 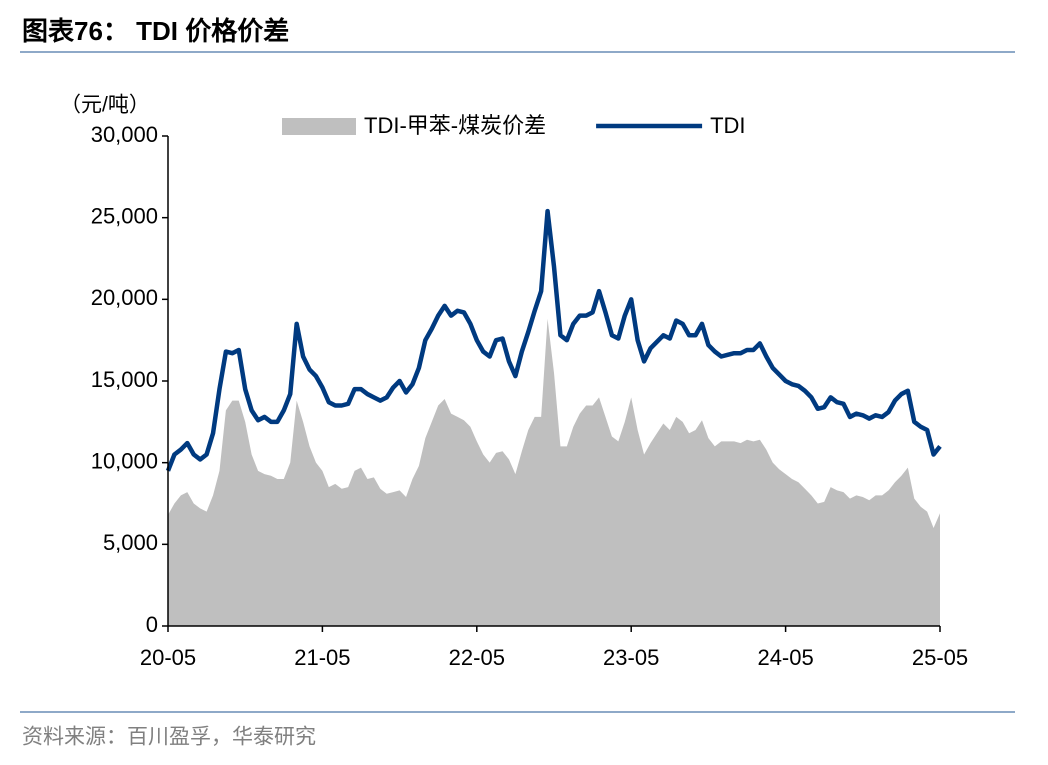 What do you see at coordinates (124, 379) in the screenshot?
I see `y-tick-label: 15,000` at bounding box center [124, 379].